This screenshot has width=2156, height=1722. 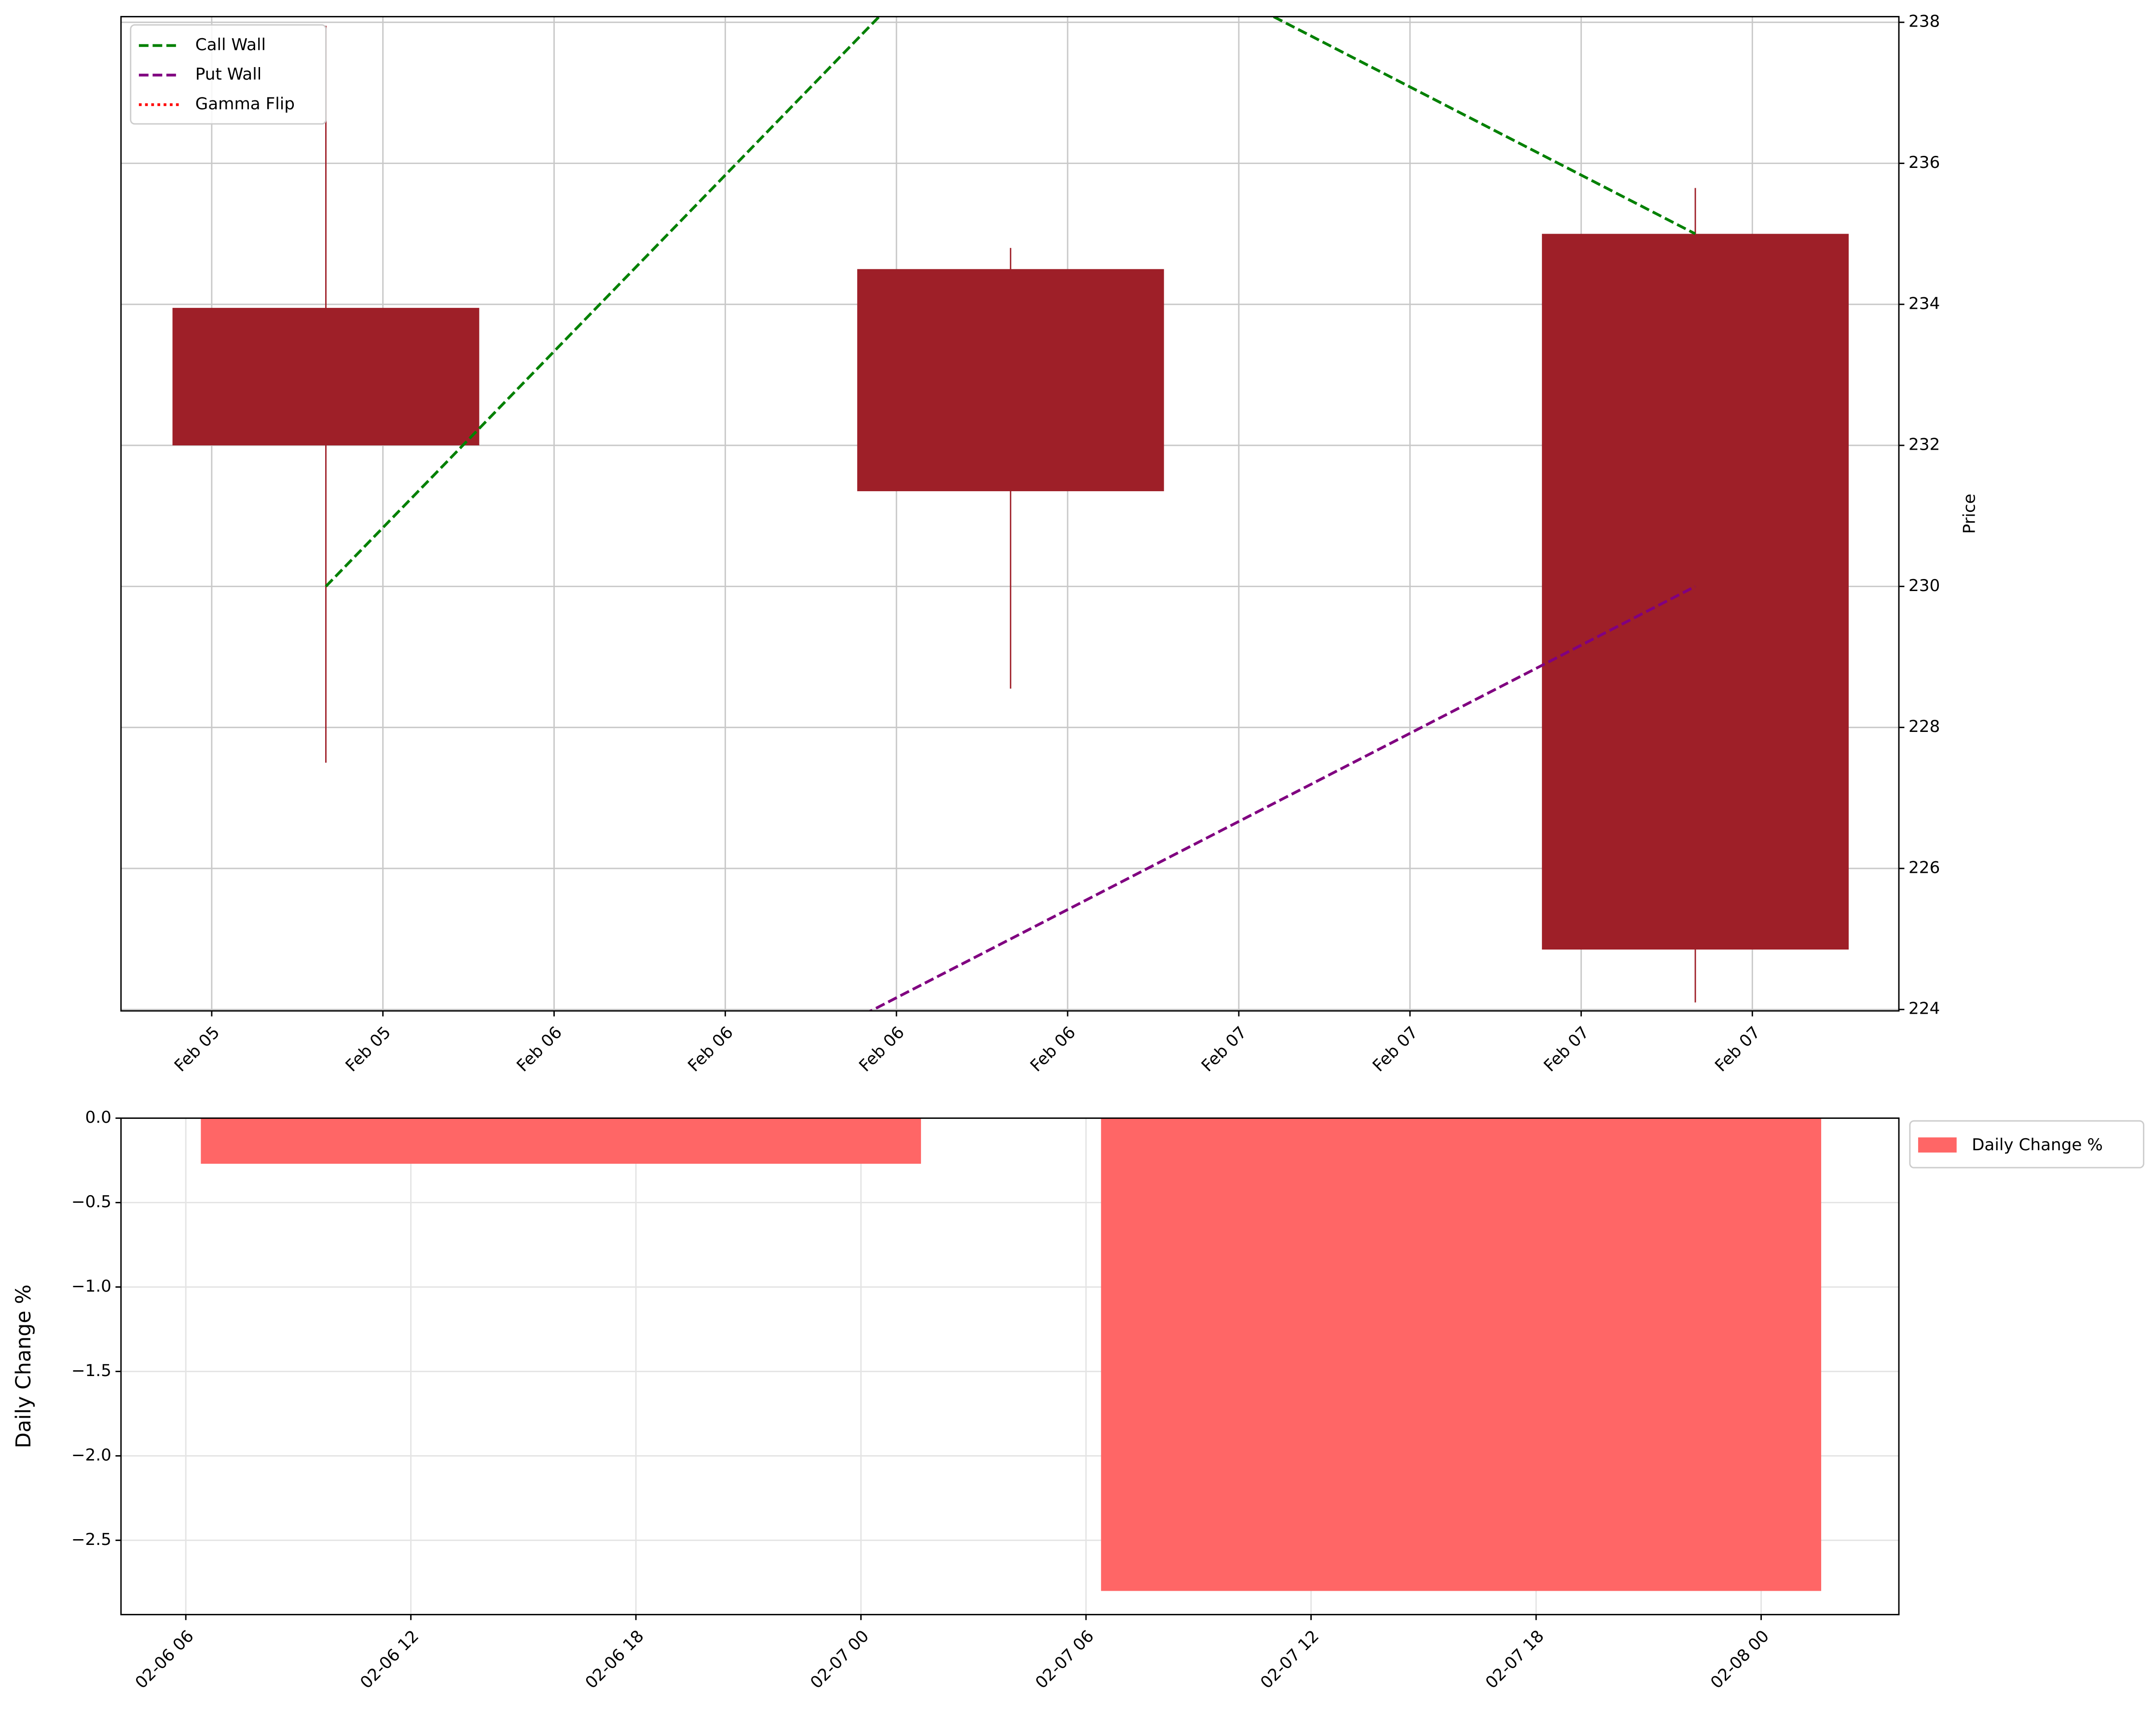 I want to click on x-tick-label: 02-07 06, so click(x=1065, y=1659).